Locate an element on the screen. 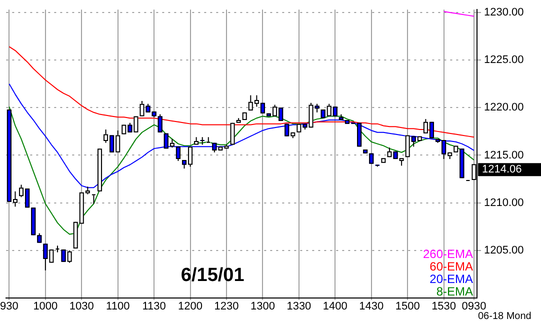  text: 06-18 Mond is located at coordinates (505, 315).